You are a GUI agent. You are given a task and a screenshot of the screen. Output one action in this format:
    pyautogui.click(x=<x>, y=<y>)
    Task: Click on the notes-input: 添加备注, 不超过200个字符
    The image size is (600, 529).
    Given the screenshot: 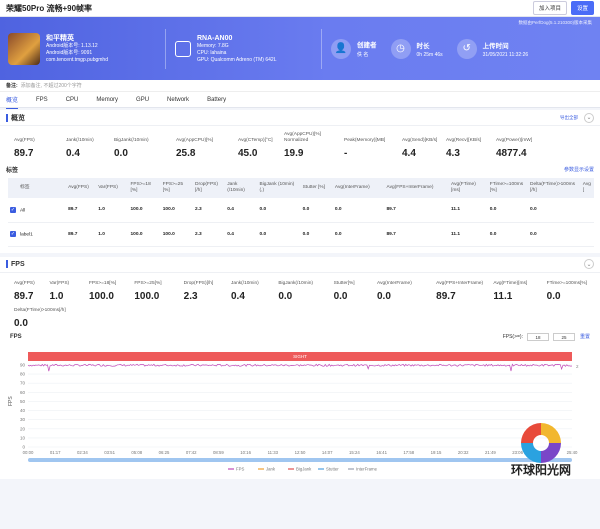 What is the action you would take?
    pyautogui.click(x=51, y=86)
    